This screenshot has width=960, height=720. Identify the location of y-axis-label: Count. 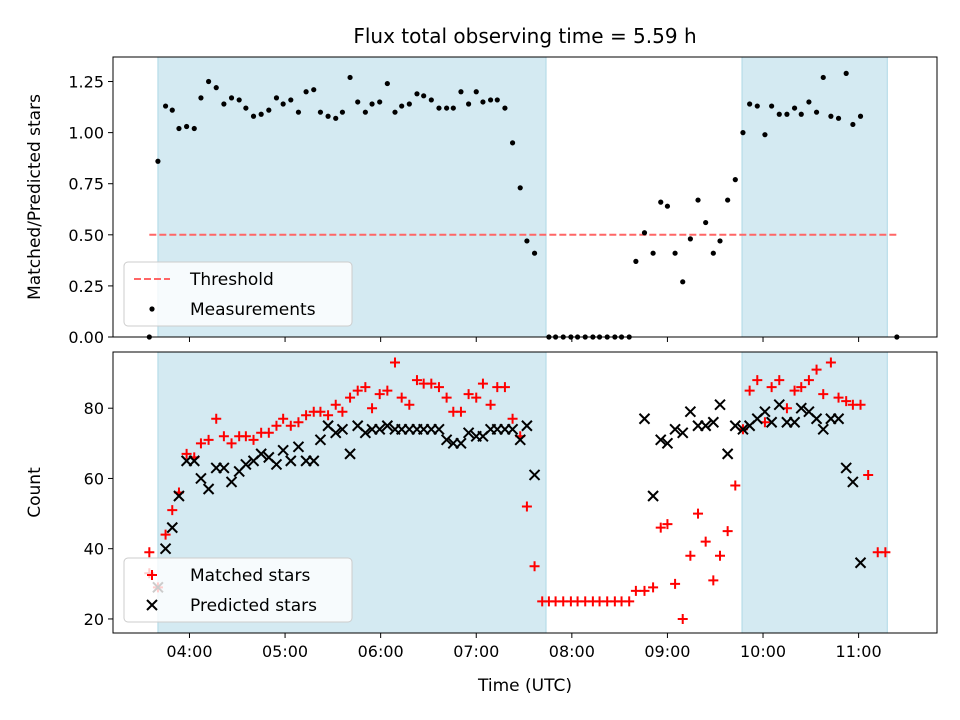
(35, 492).